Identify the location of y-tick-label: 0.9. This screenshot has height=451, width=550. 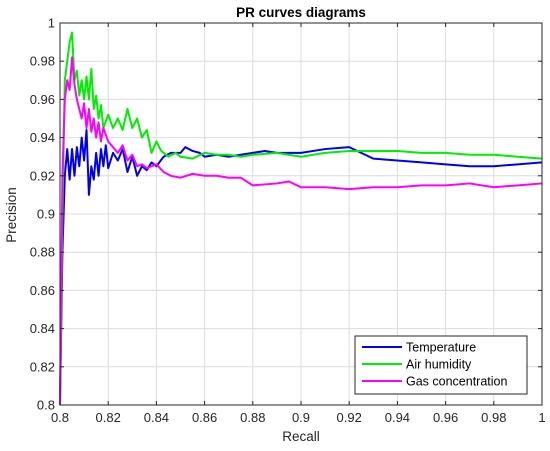
(46, 214).